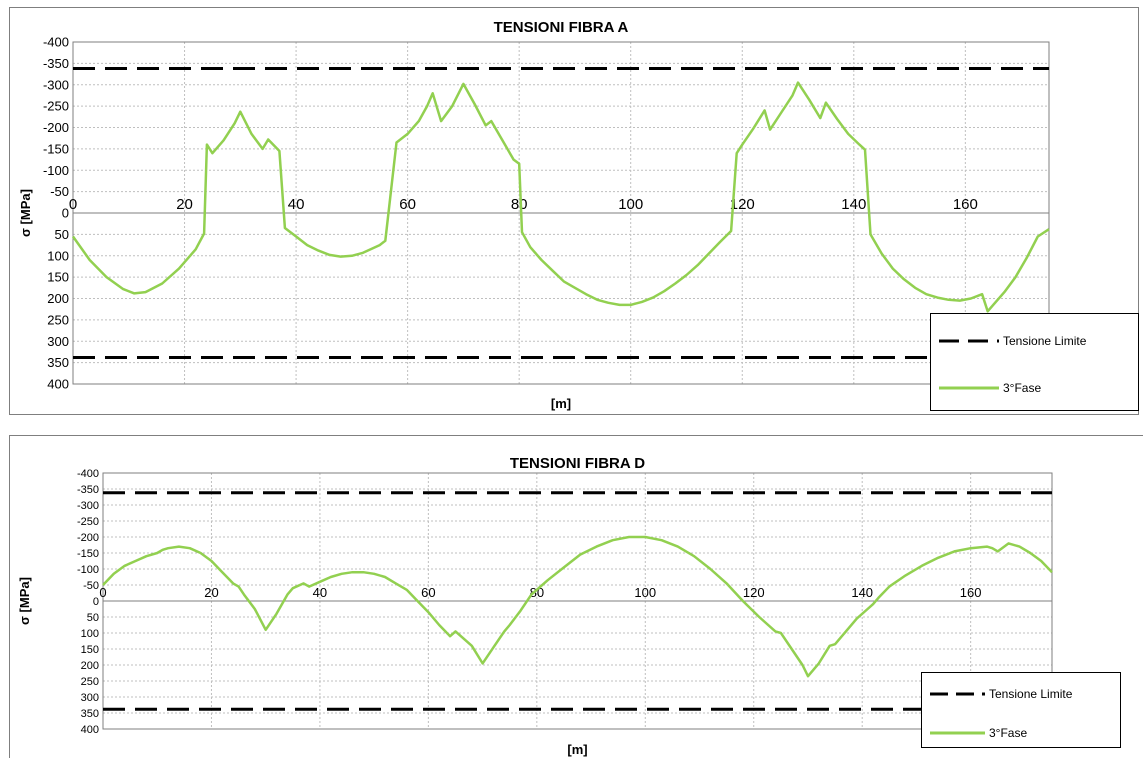 The height and width of the screenshot is (759, 1143). I want to click on chart-title: TENSIONI FIBRA A, so click(561, 27).